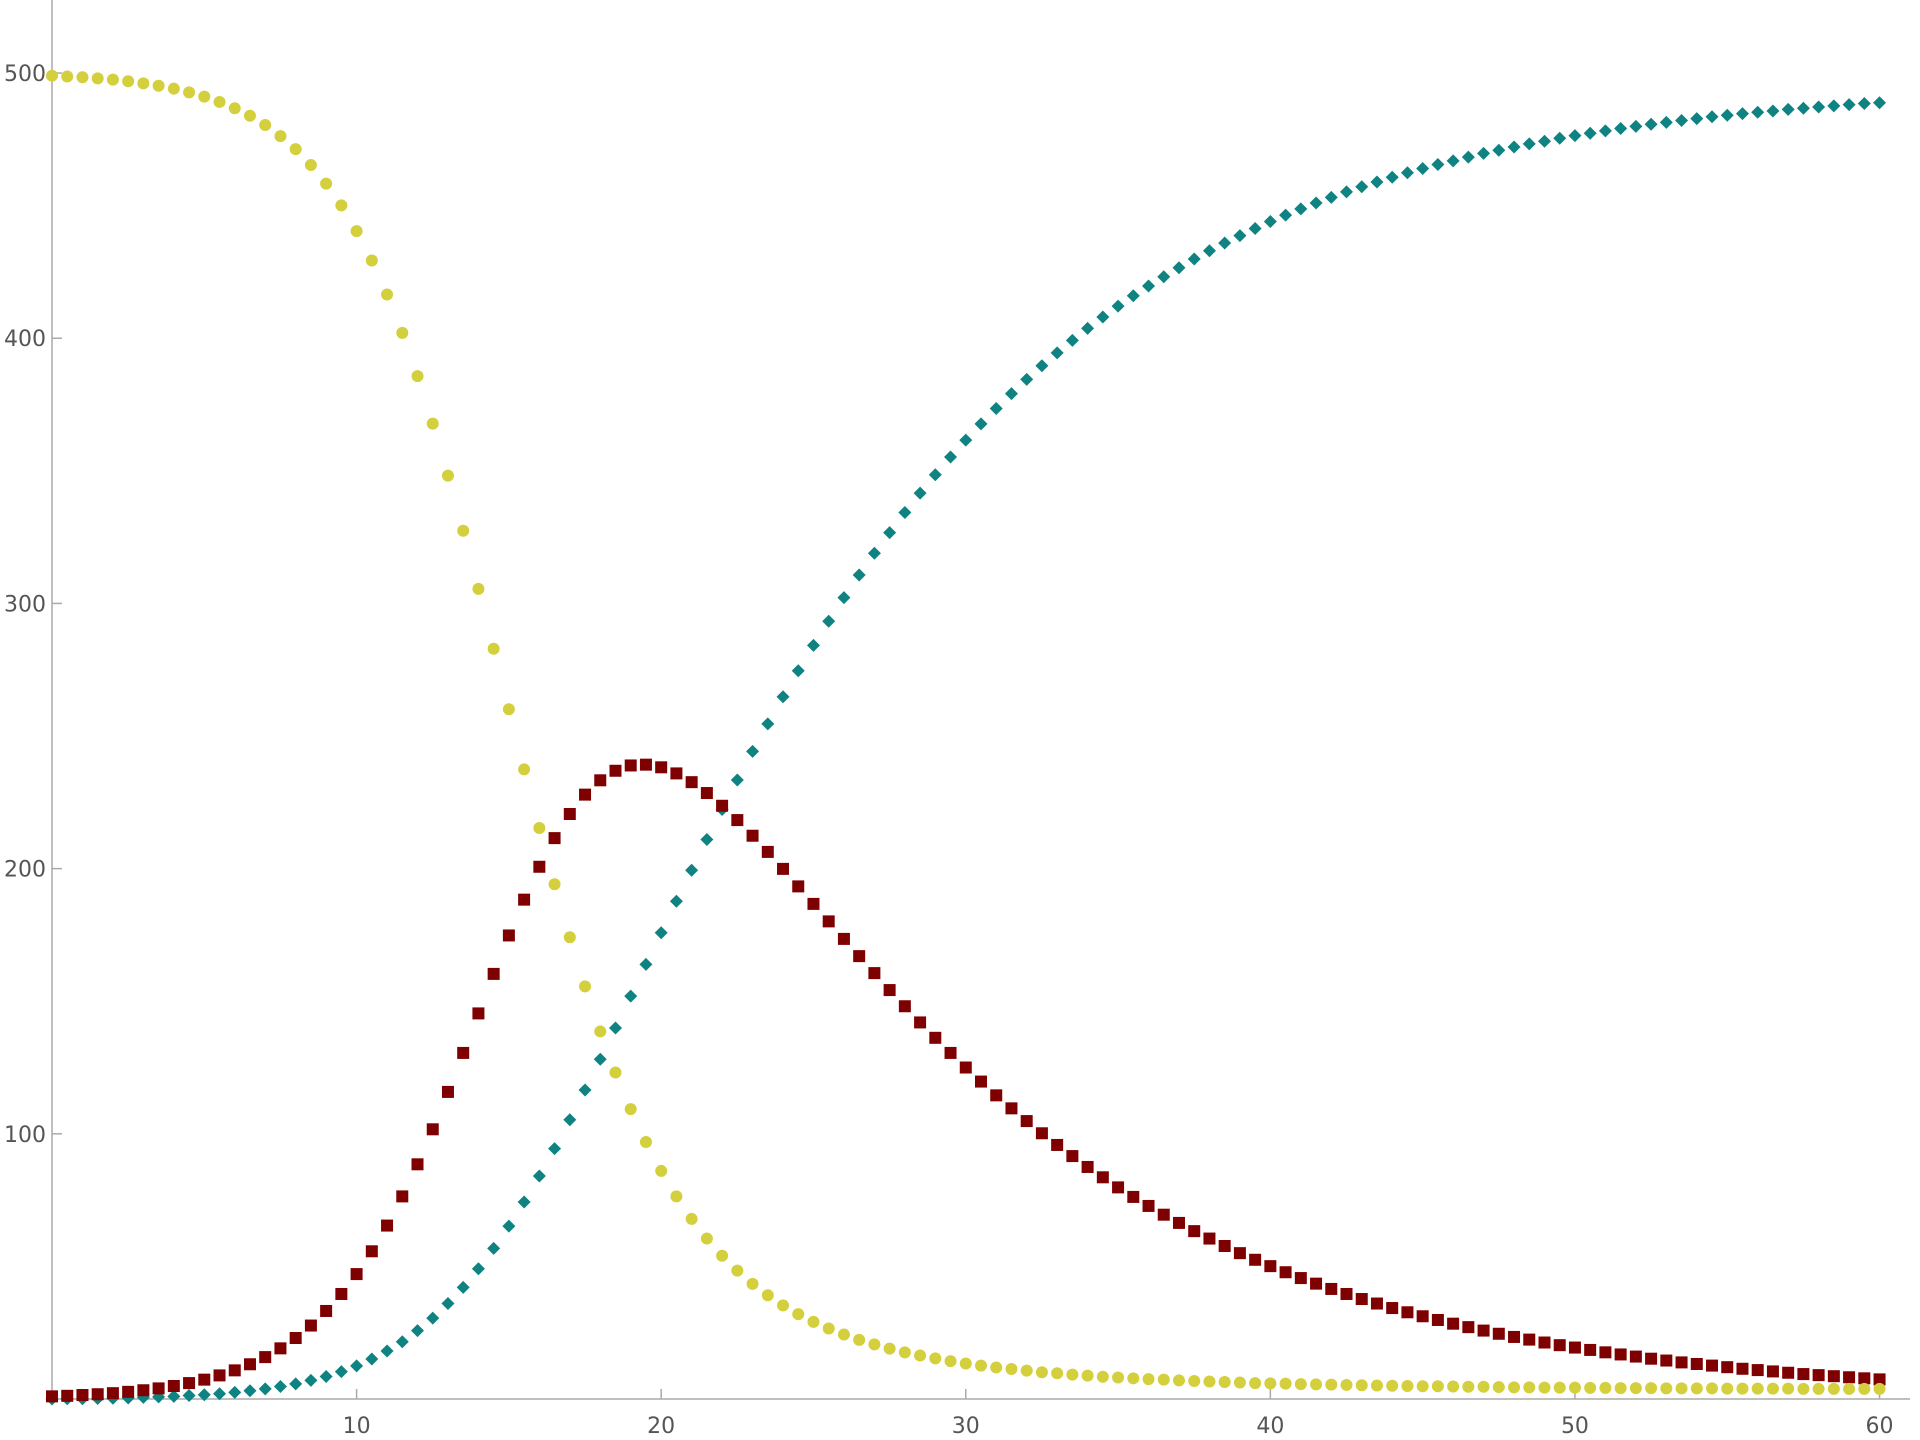  What do you see at coordinates (25, 339) in the screenshot?
I see `y-tick-label: 400` at bounding box center [25, 339].